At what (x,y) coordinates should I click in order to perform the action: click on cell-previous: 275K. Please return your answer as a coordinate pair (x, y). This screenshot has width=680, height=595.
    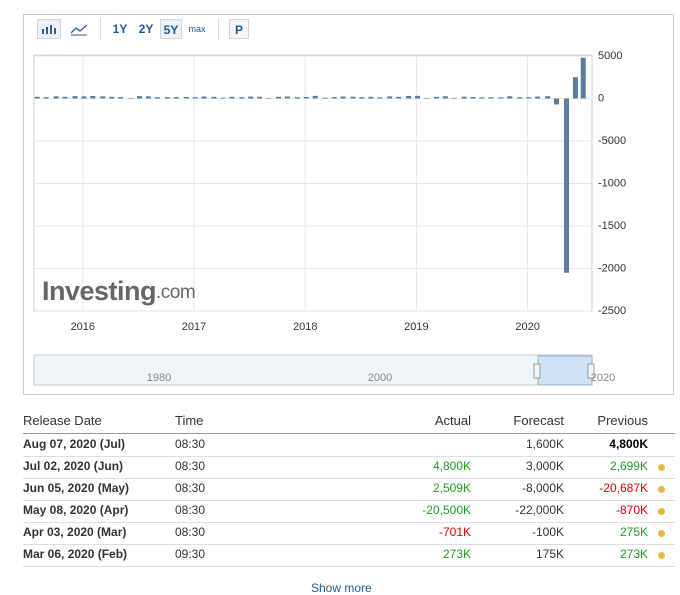
    Looking at the image, I should click on (633, 532).